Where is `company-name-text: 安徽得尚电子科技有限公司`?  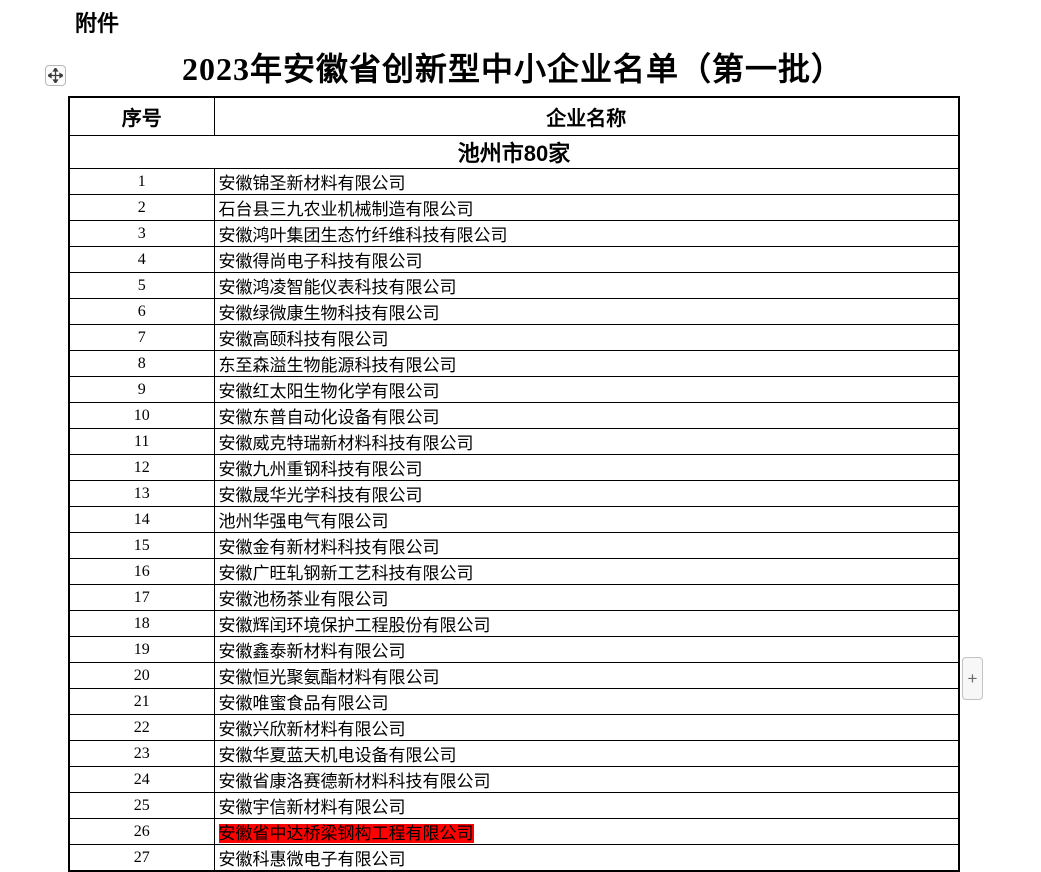
company-name-text: 安徽得尚电子科技有限公司 is located at coordinates (320, 261).